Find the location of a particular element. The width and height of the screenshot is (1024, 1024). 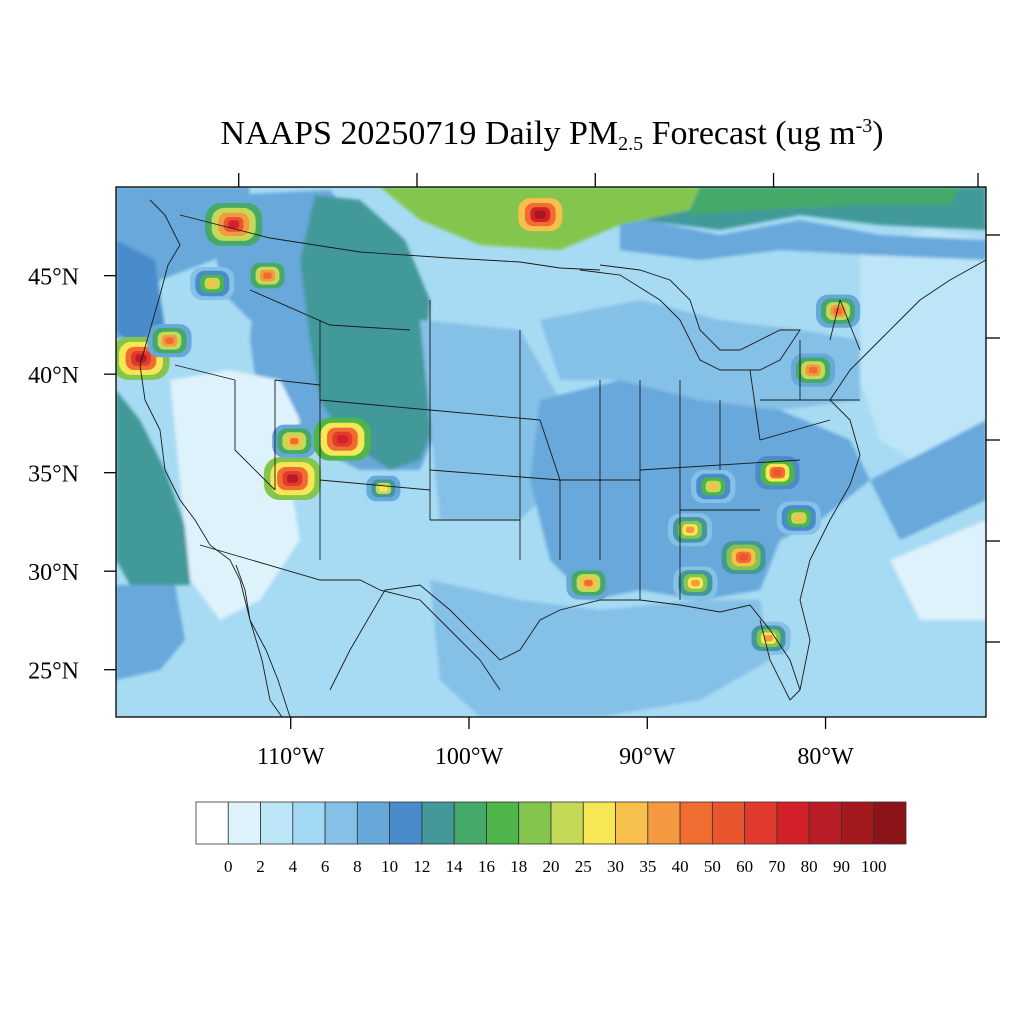

colorbar-label: 80 is located at coordinates (809, 866).